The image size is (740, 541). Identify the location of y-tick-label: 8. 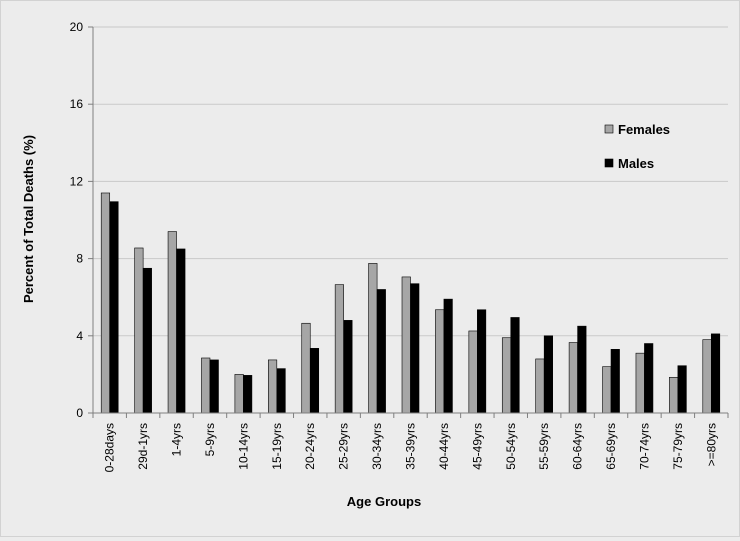
(79, 259).